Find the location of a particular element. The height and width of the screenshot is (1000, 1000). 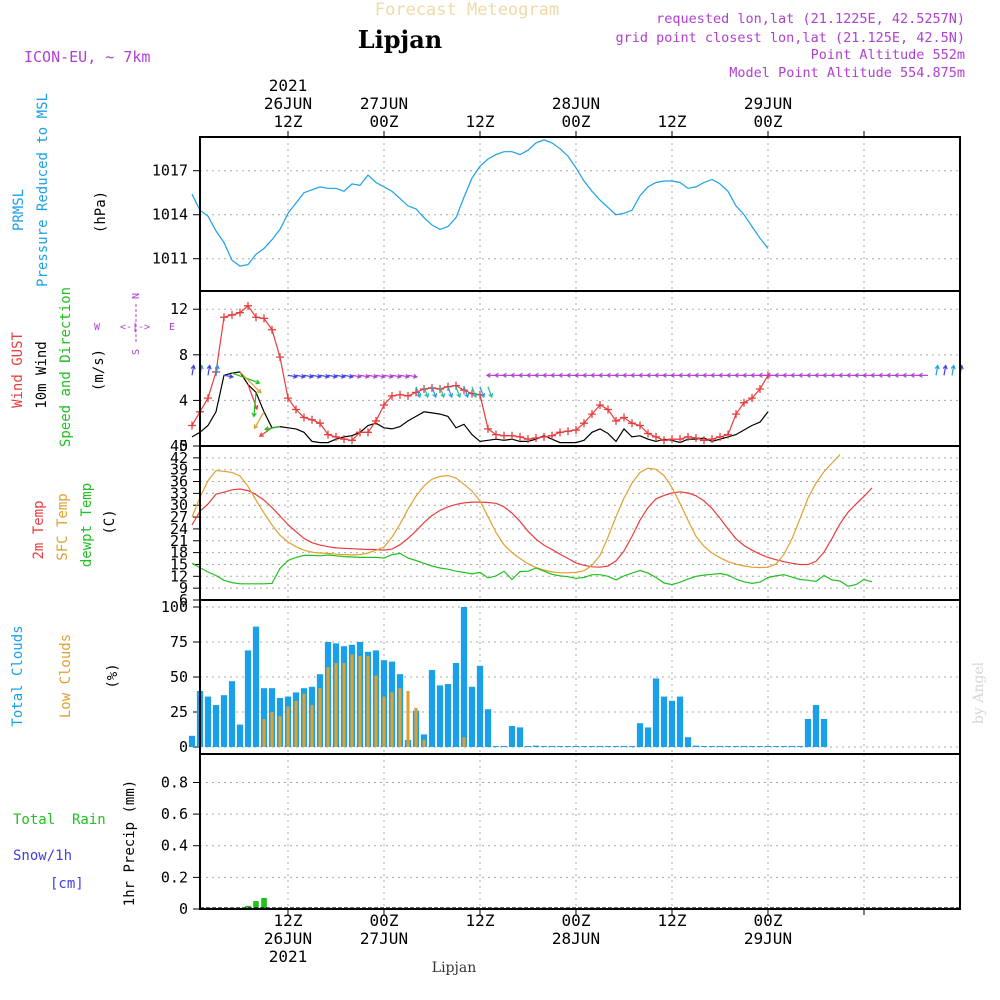

compass-w: W is located at coordinates (97, 327).